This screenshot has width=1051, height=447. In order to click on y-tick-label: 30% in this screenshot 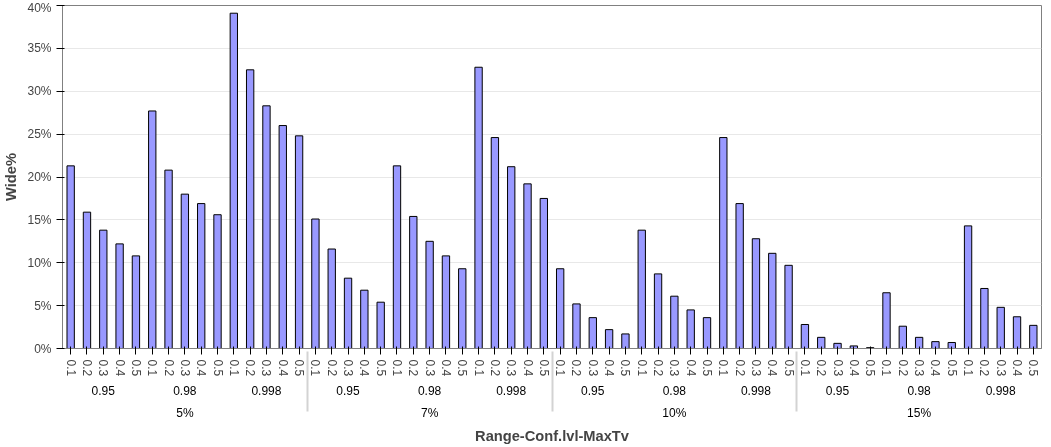, I will do `click(39, 91)`.